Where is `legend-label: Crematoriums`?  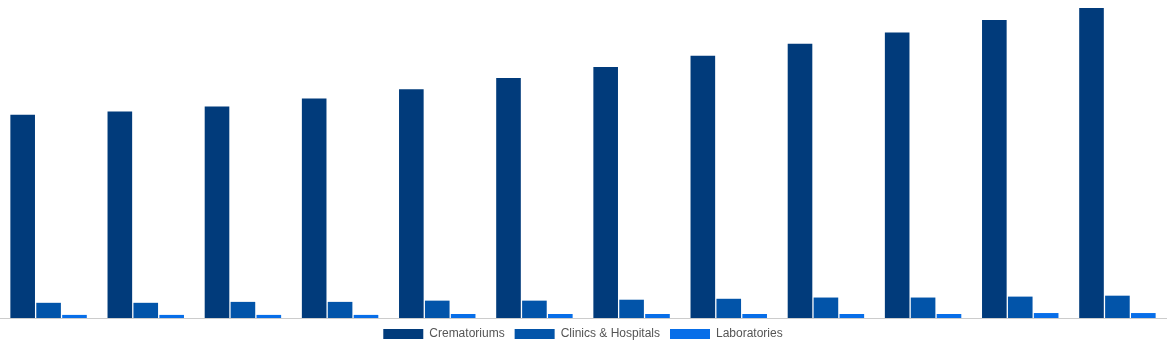 legend-label: Crematoriums is located at coordinates (467, 333).